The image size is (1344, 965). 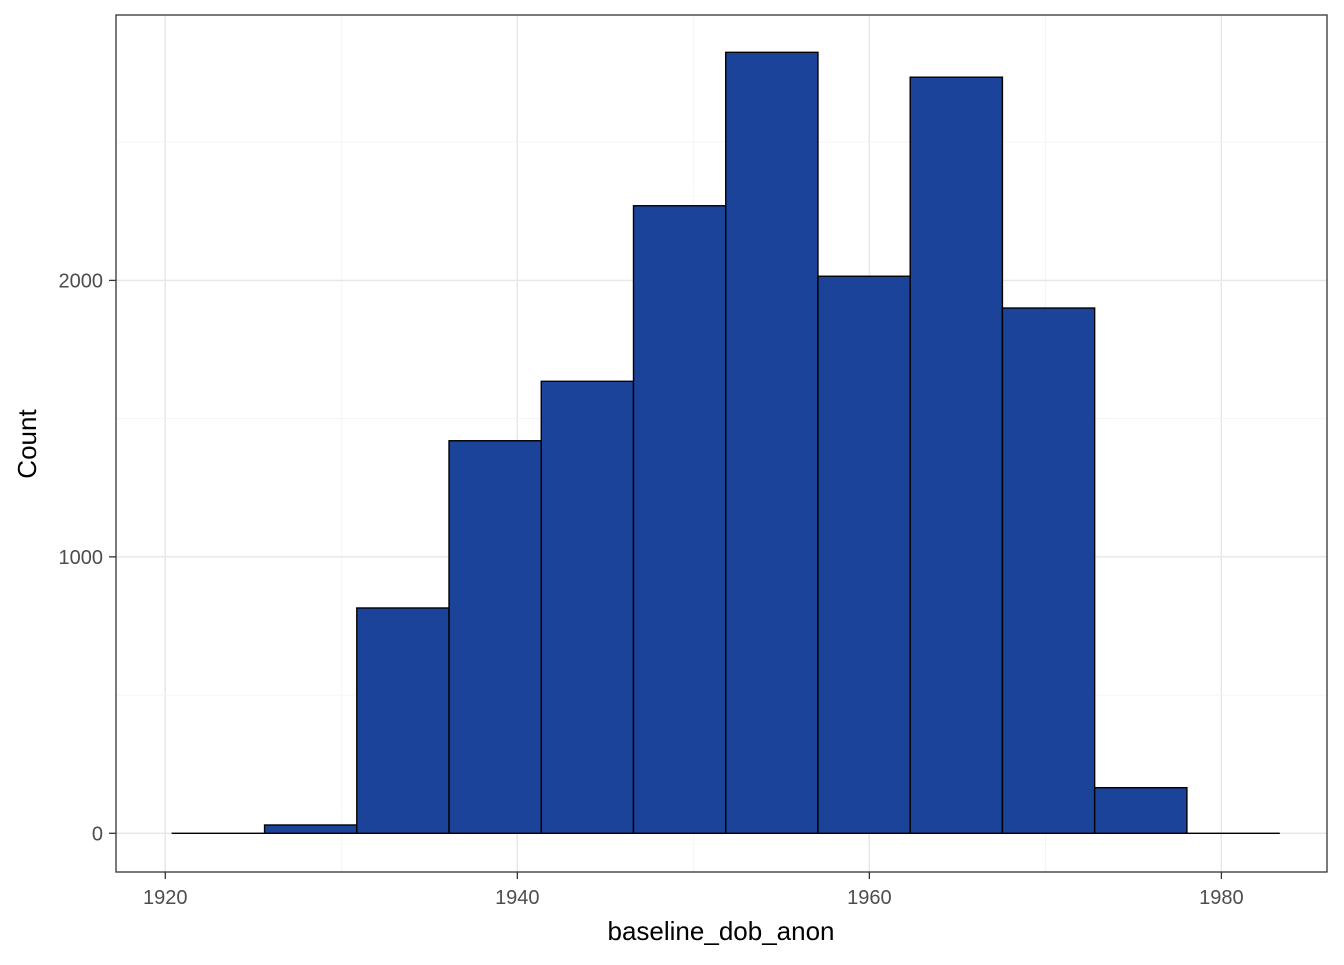 What do you see at coordinates (27, 444) in the screenshot?
I see `y-axis-label: Count` at bounding box center [27, 444].